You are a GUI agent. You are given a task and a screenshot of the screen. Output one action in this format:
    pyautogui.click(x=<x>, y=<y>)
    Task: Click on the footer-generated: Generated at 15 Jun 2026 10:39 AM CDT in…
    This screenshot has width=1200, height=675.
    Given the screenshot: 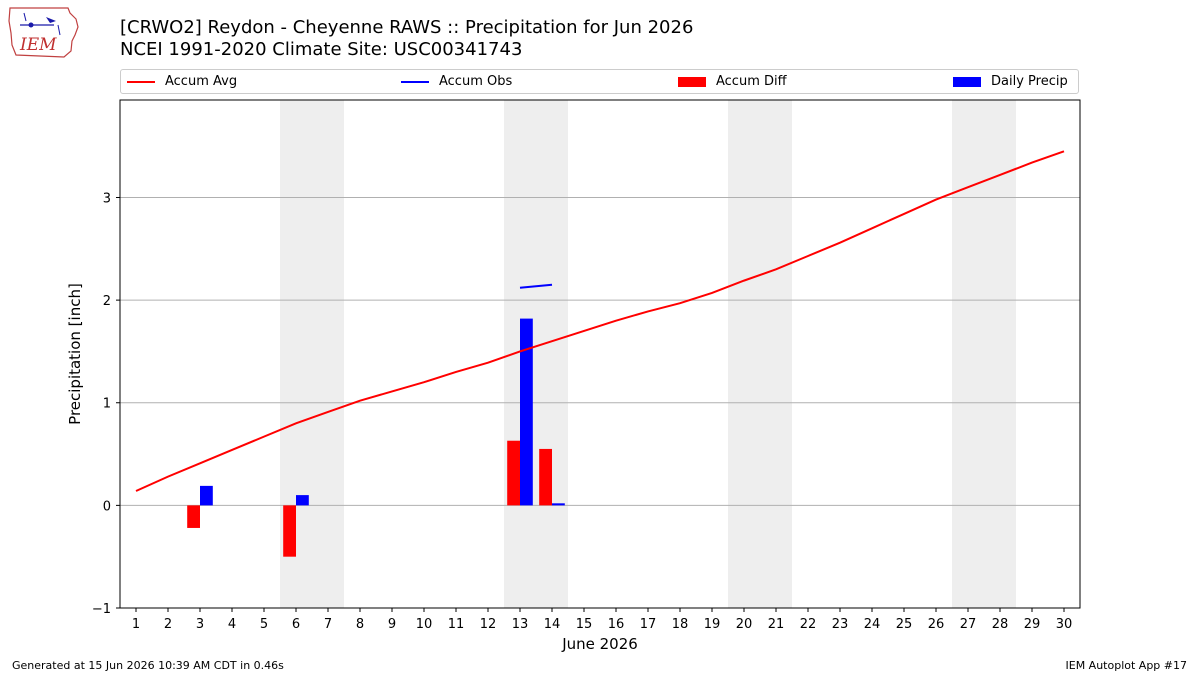 What is the action you would take?
    pyautogui.click(x=148, y=665)
    